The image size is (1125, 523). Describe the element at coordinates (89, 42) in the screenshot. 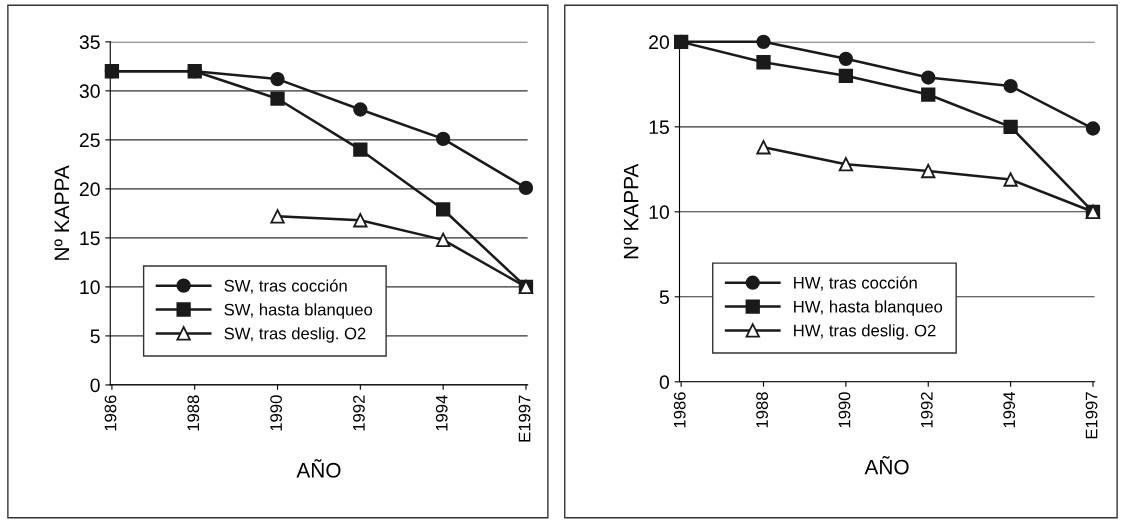

I see `y-tick-label: 35` at that location.